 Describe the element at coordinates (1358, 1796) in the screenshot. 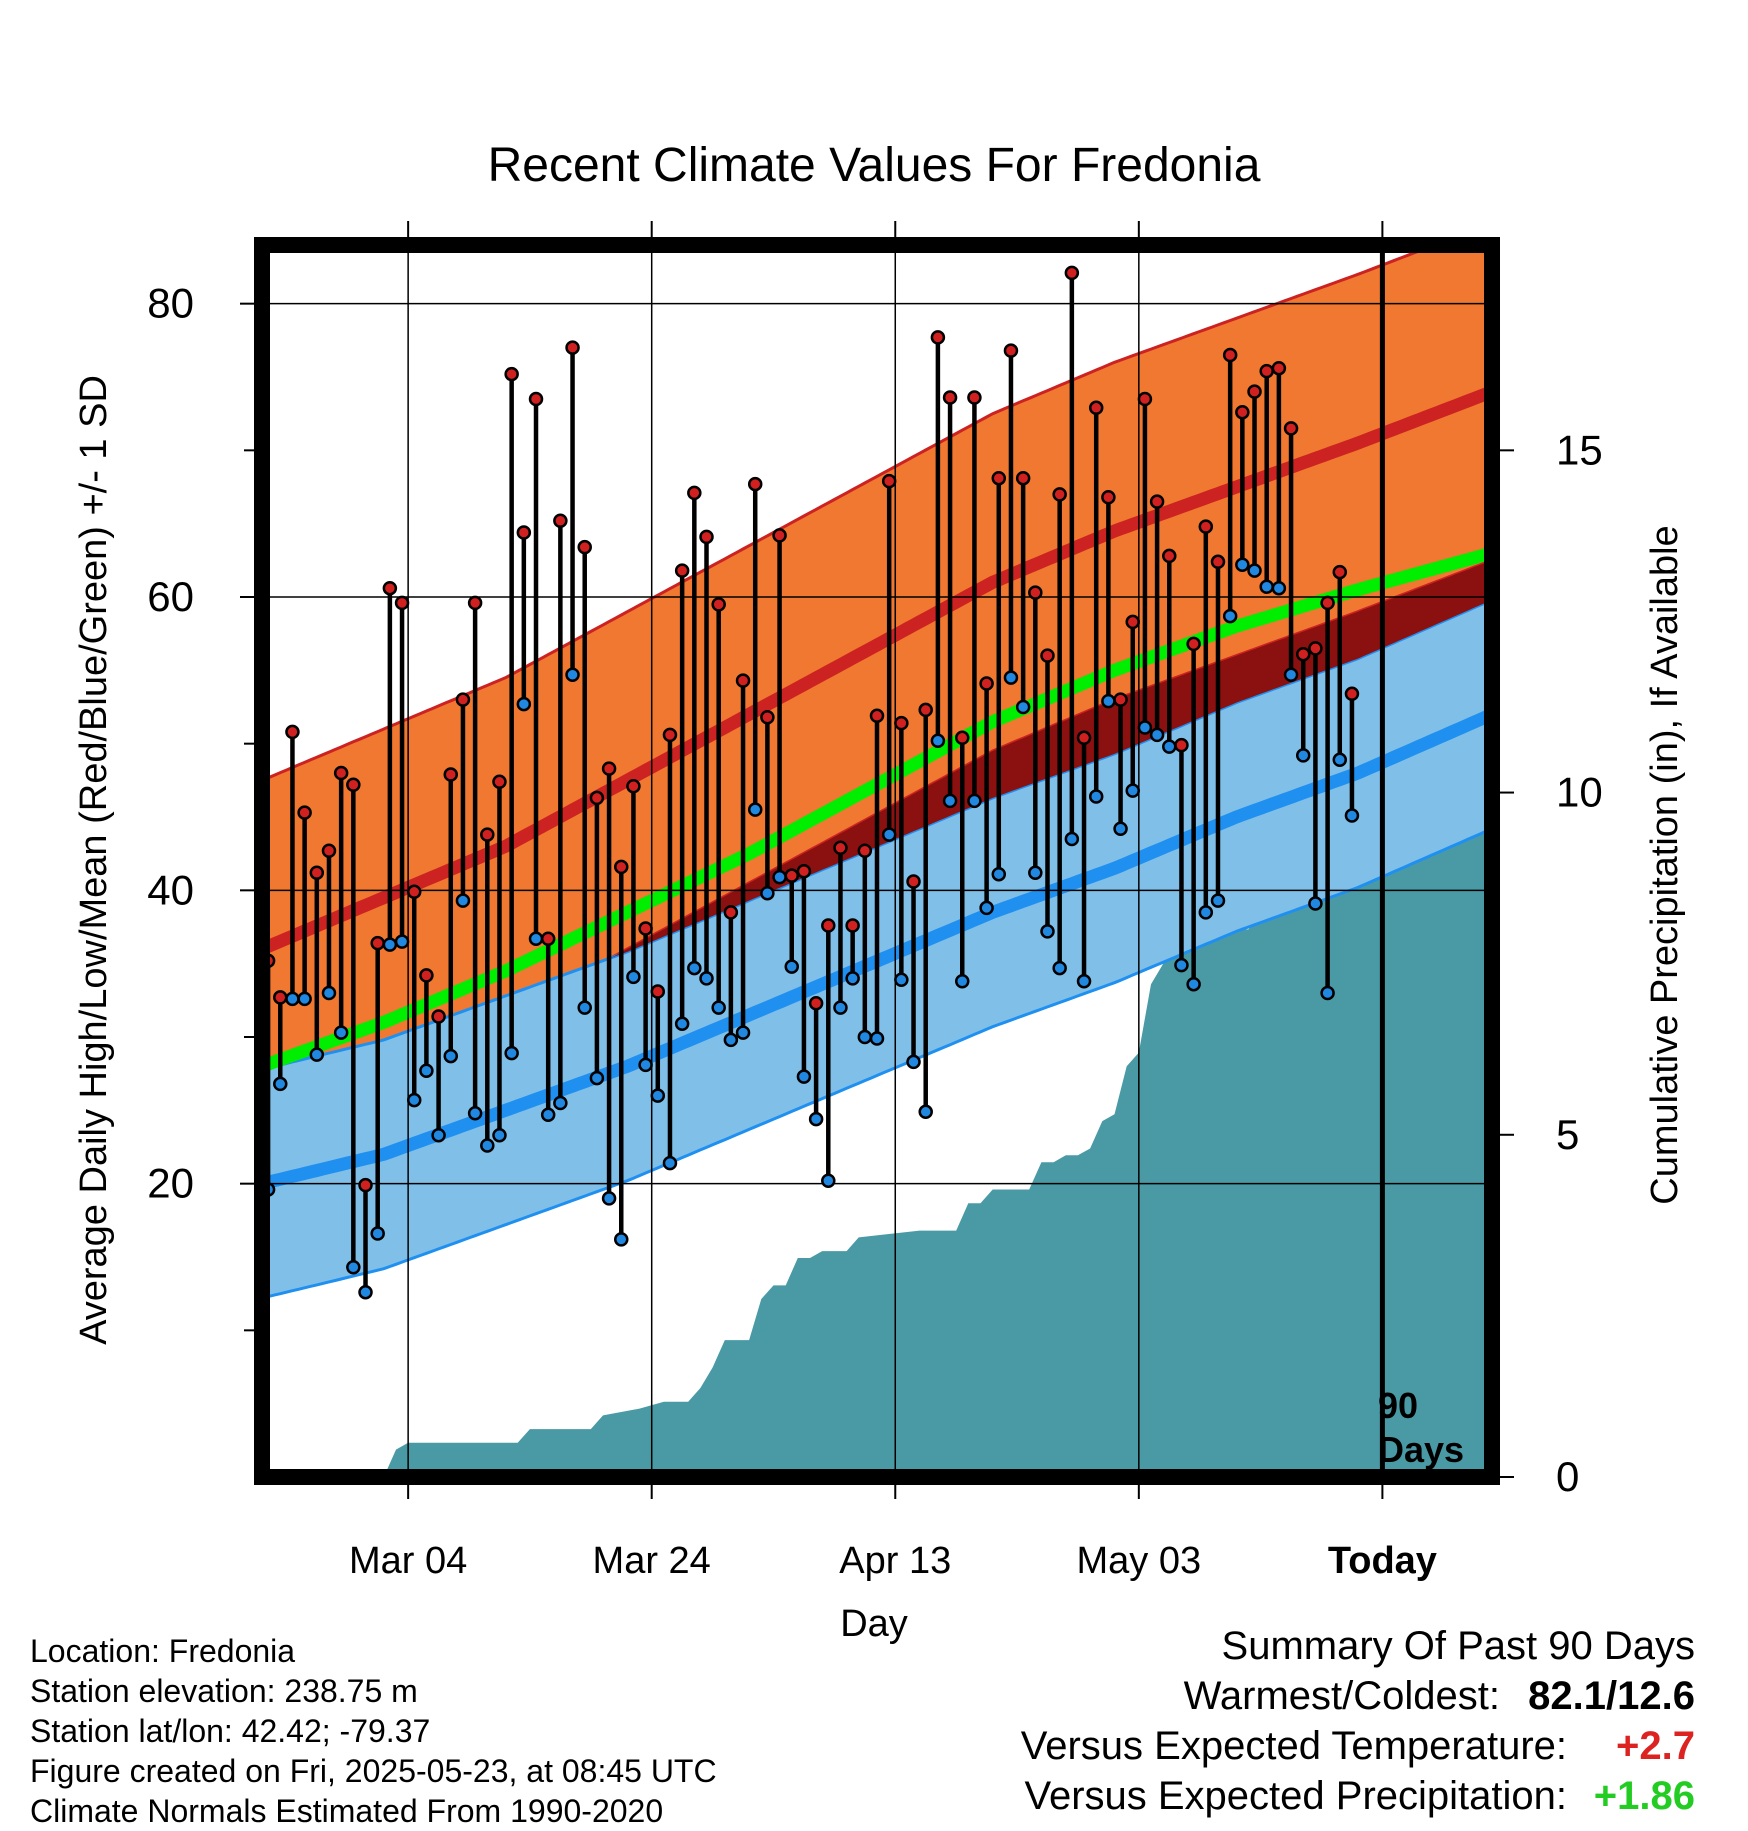

I see `precip-anomaly-row: Versus Expected Precipitation: +1.86` at that location.